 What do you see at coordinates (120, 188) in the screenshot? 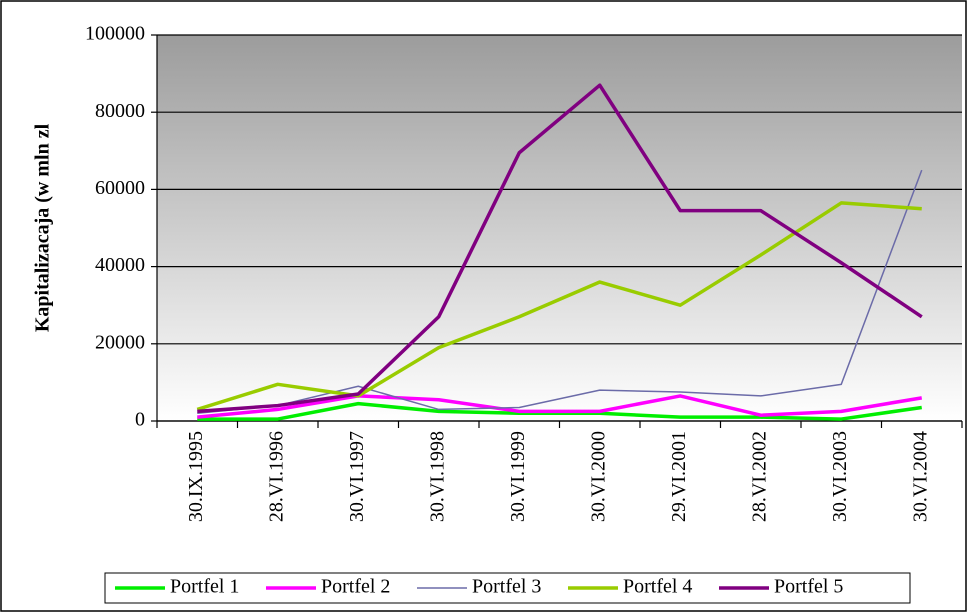
I see `y-tick-label: 60000` at bounding box center [120, 188].